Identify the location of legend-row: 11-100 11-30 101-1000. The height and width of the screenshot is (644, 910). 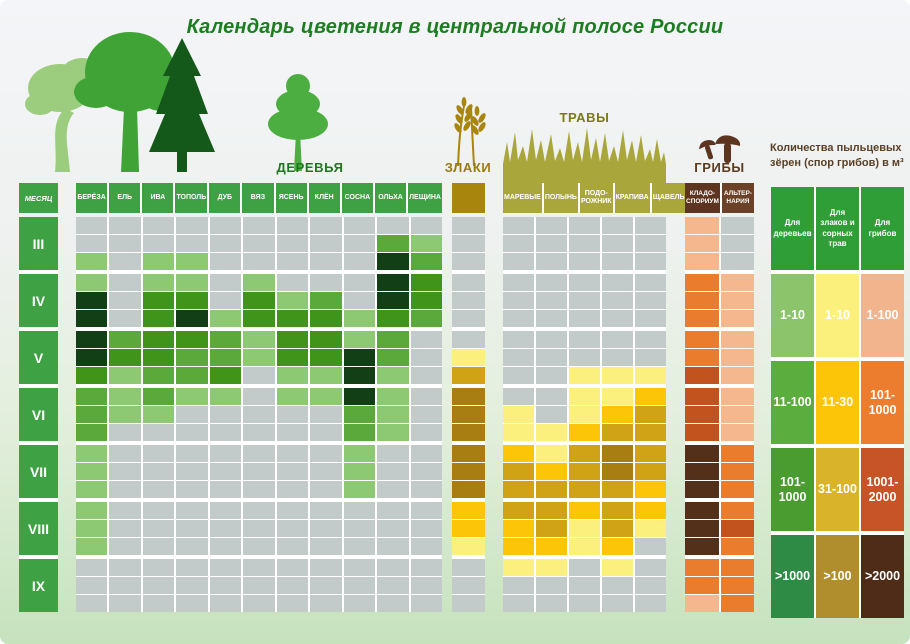
(837, 402).